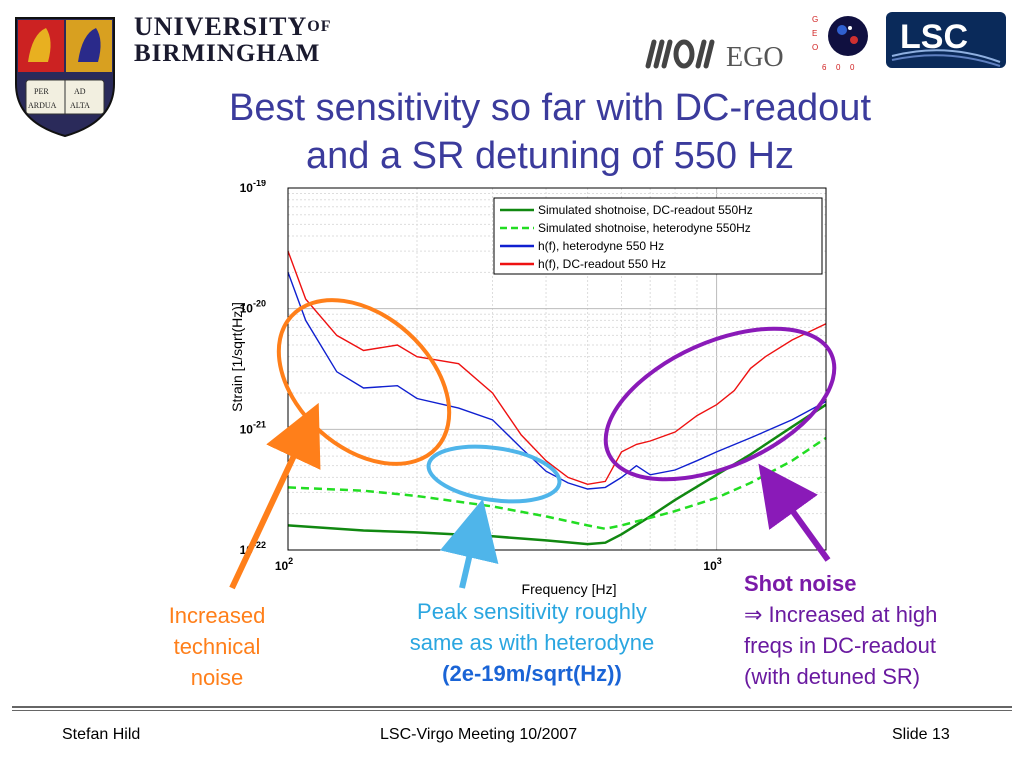  Describe the element at coordinates (800, 583) in the screenshot. I see `ann-right-heading: Shot noise` at that location.